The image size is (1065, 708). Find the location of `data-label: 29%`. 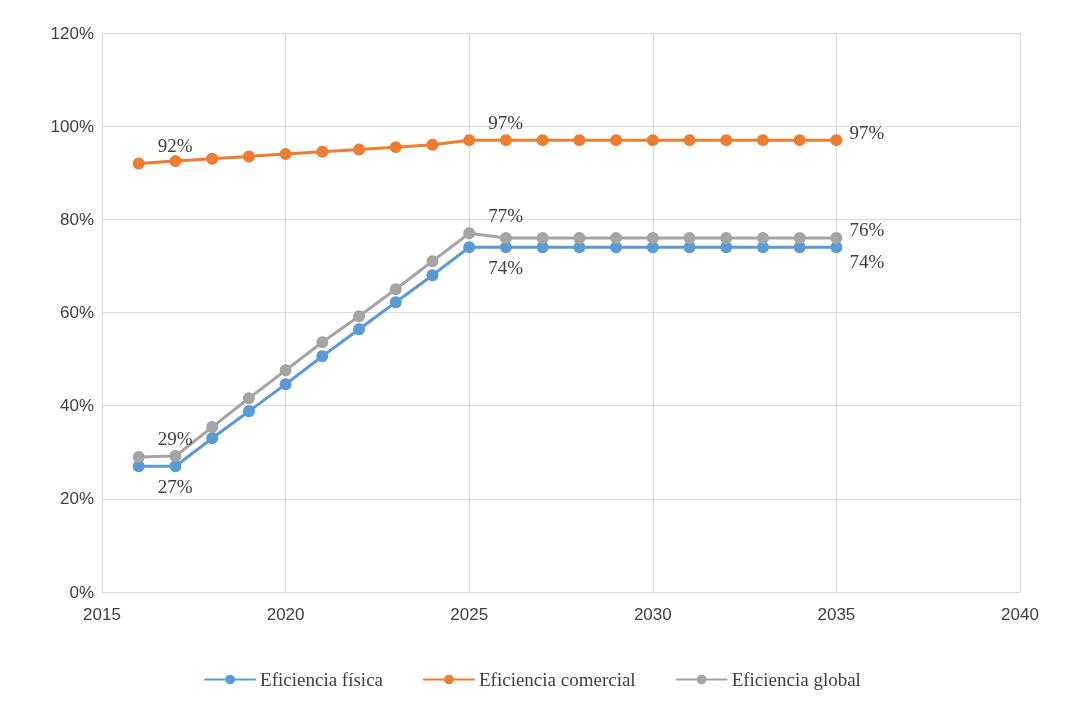

data-label: 29% is located at coordinates (175, 439).